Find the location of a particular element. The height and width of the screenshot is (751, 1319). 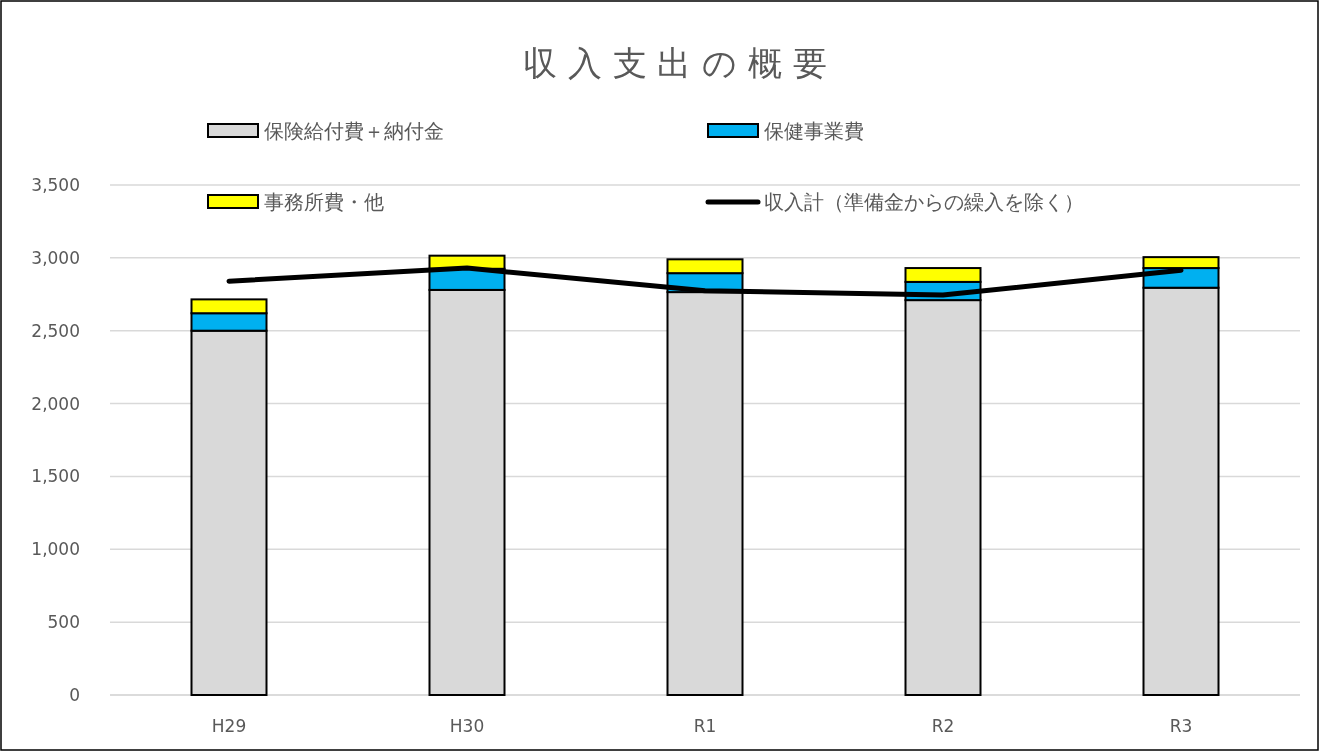

legend-label: 保健事業費 is located at coordinates (814, 131).